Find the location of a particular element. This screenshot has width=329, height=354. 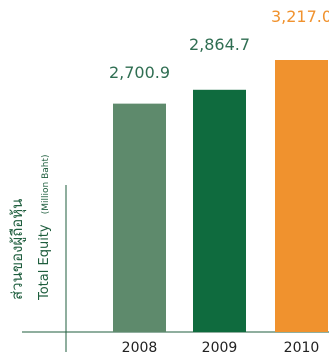

y-axis-title: Total Equity is located at coordinates (44, 262).